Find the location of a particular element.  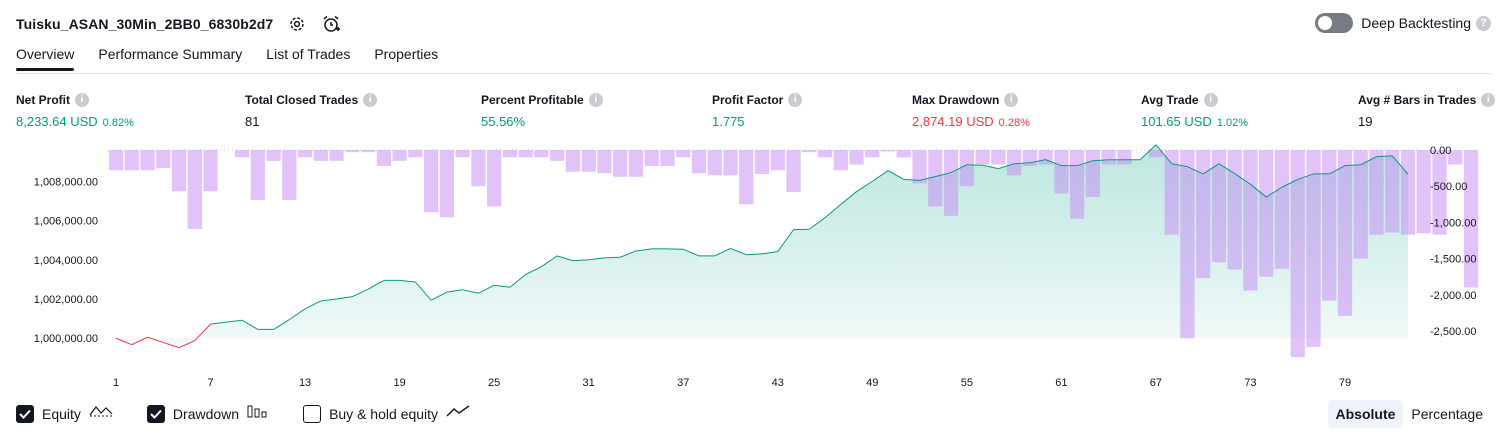

drawdown-axis-tick-label: -500.00 is located at coordinates (1448, 187).